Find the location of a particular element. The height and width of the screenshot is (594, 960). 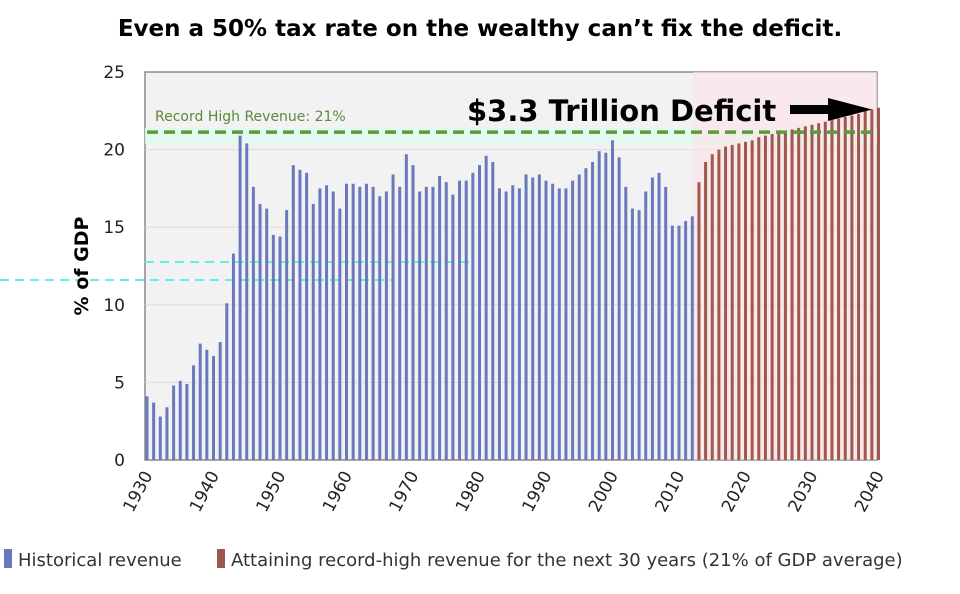

x-tick-label: 2040 is located at coordinates (870, 492).